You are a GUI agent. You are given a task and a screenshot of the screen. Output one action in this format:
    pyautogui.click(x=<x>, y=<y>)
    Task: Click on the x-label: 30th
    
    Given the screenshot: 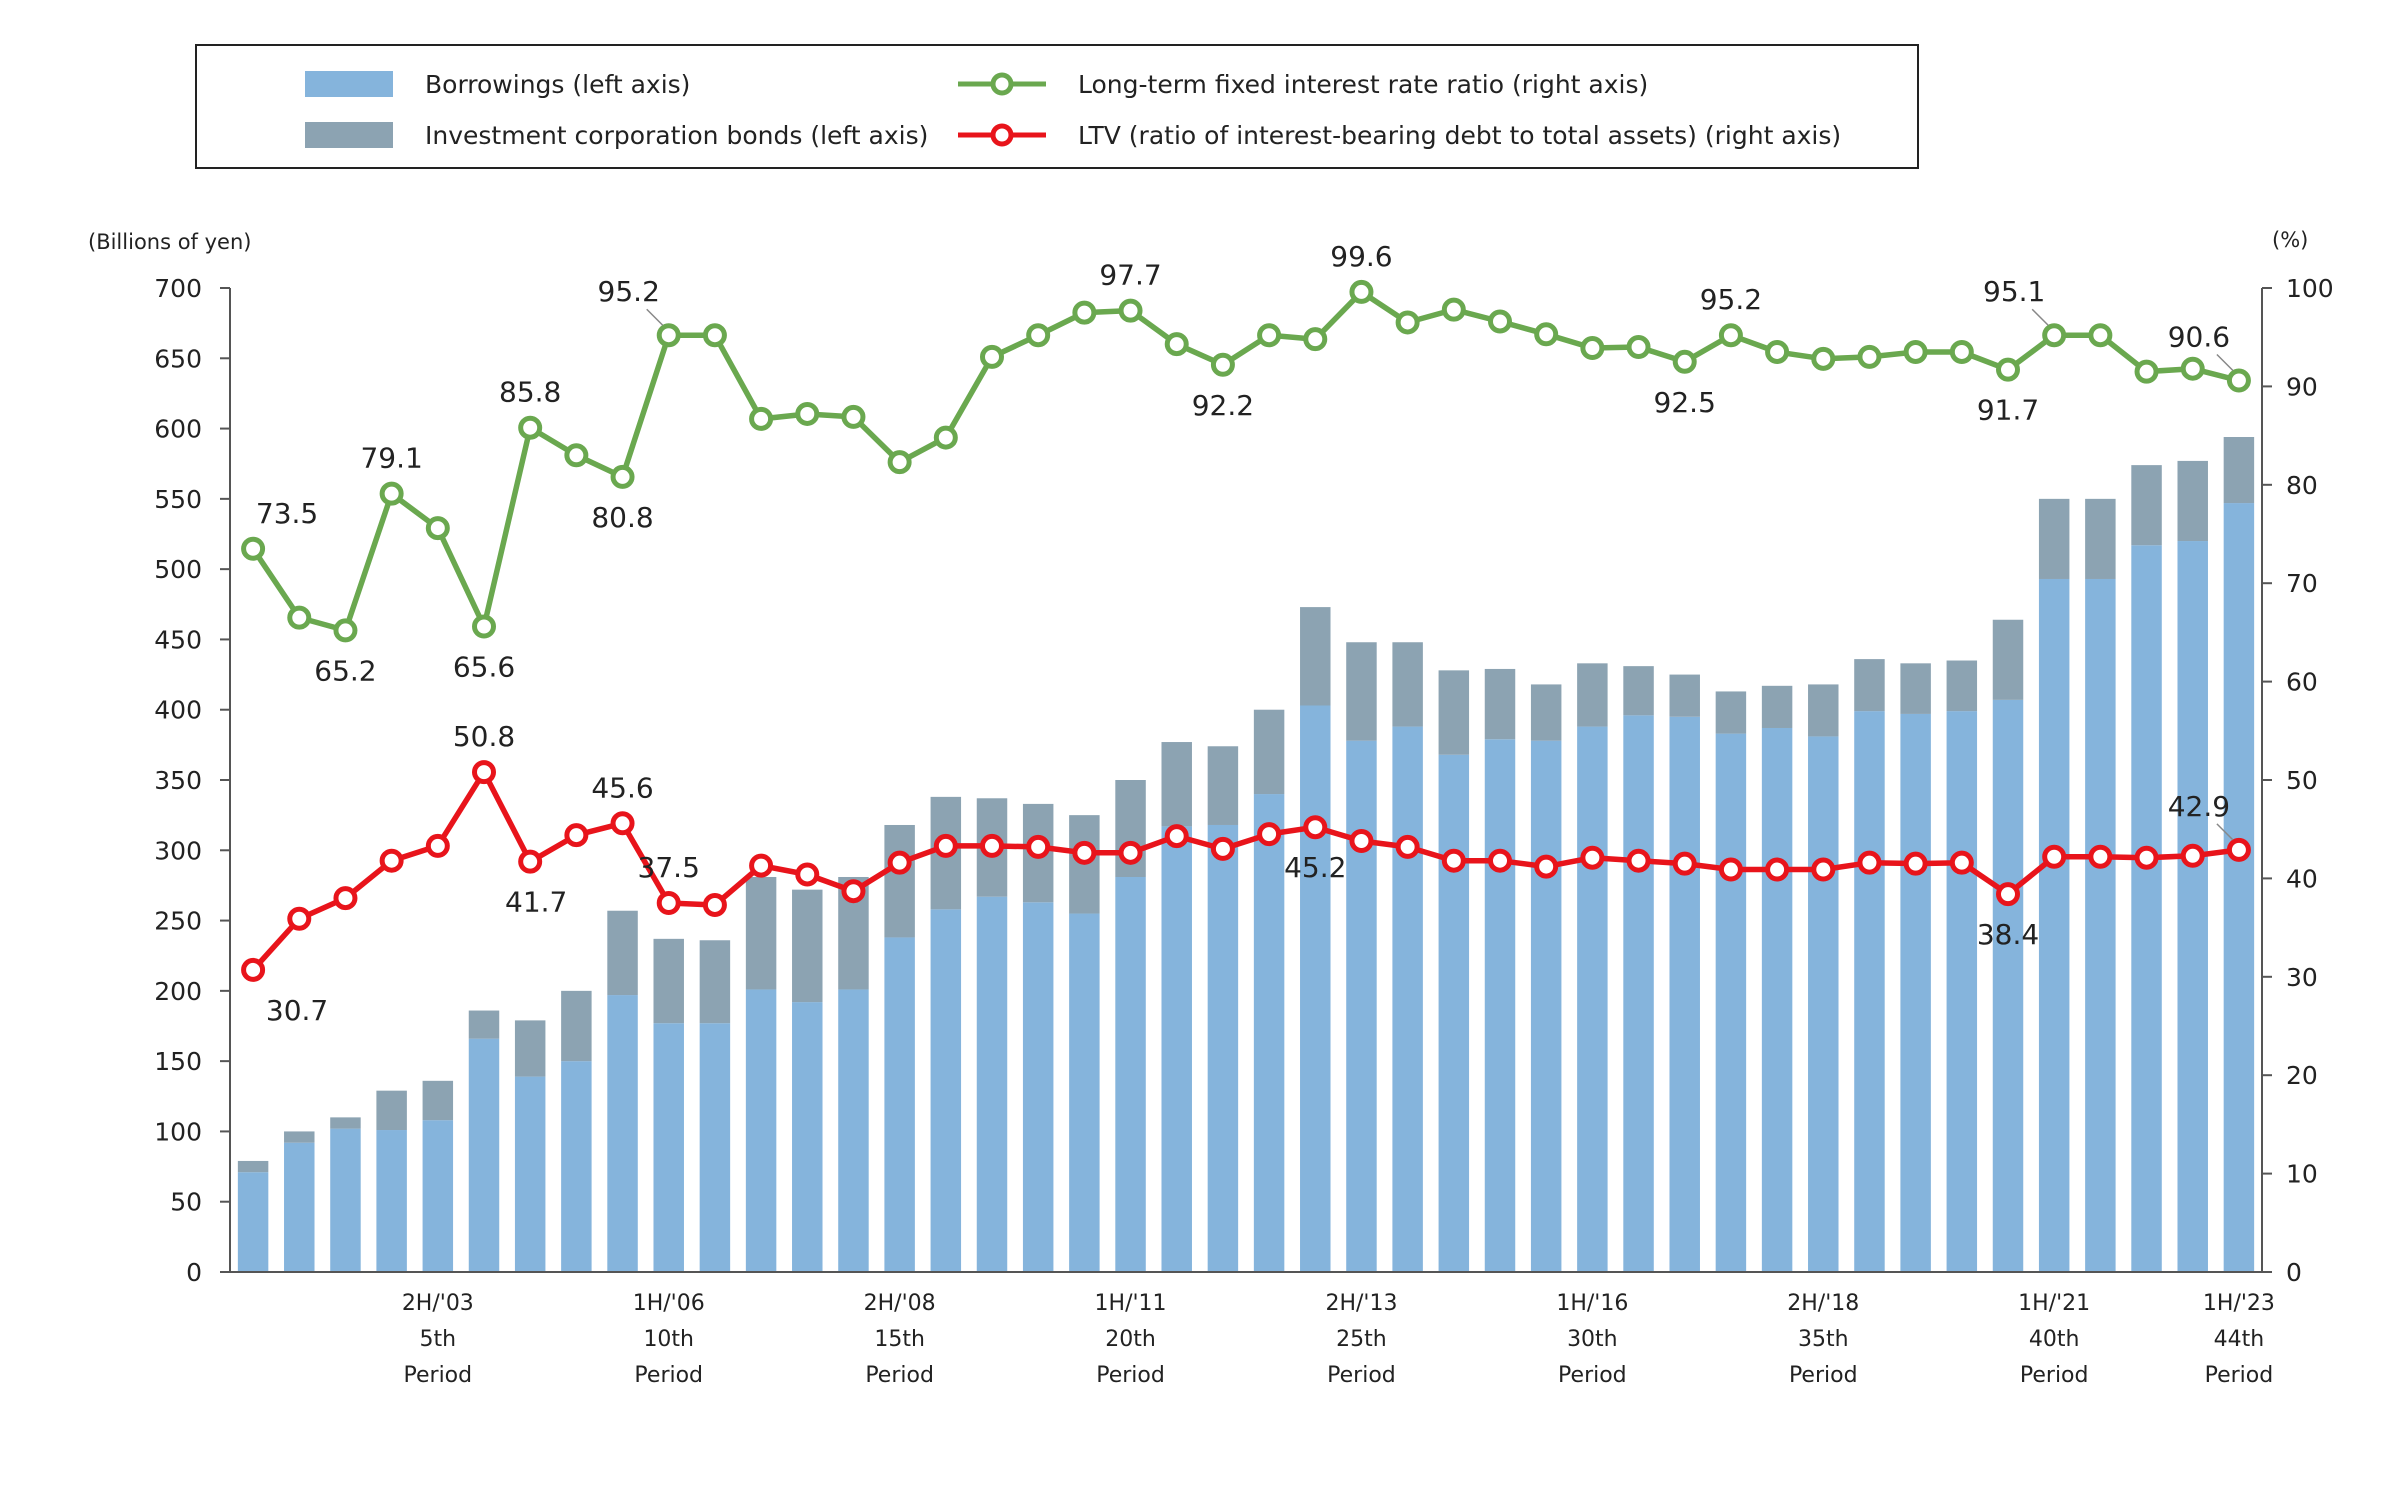 What is the action you would take?
    pyautogui.click(x=1592, y=1339)
    